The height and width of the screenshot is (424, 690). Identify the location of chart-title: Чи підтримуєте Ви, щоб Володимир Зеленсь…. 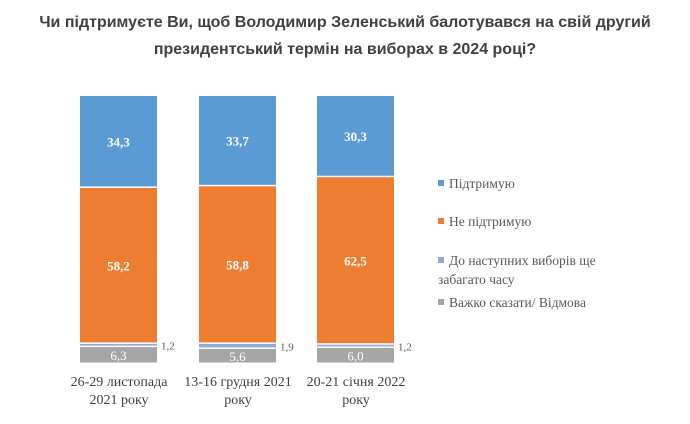
(345, 36).